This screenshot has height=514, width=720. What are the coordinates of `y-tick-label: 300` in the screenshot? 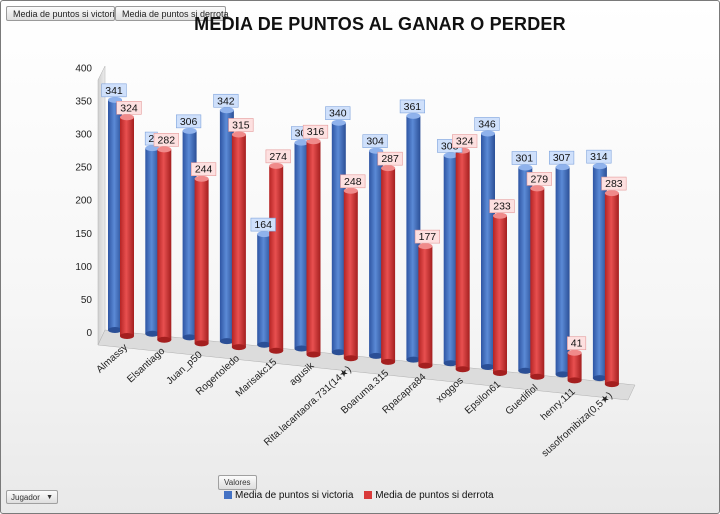 It's located at (83, 135).